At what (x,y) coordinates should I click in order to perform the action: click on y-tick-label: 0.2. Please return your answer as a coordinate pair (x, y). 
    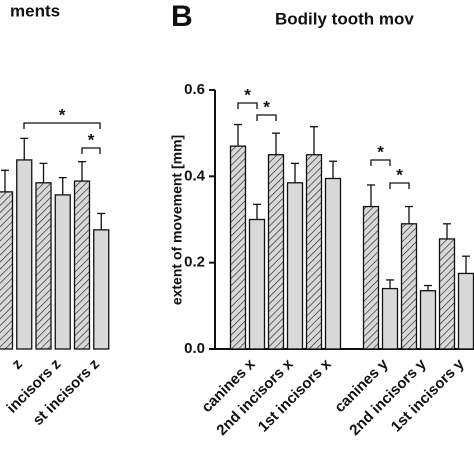
    Looking at the image, I should click on (194, 262).